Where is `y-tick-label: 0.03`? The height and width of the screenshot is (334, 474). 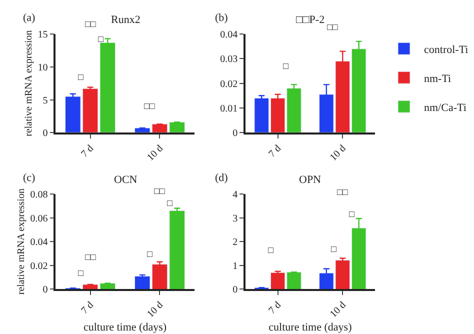 y-tick-label: 0.03 is located at coordinates (229, 60).